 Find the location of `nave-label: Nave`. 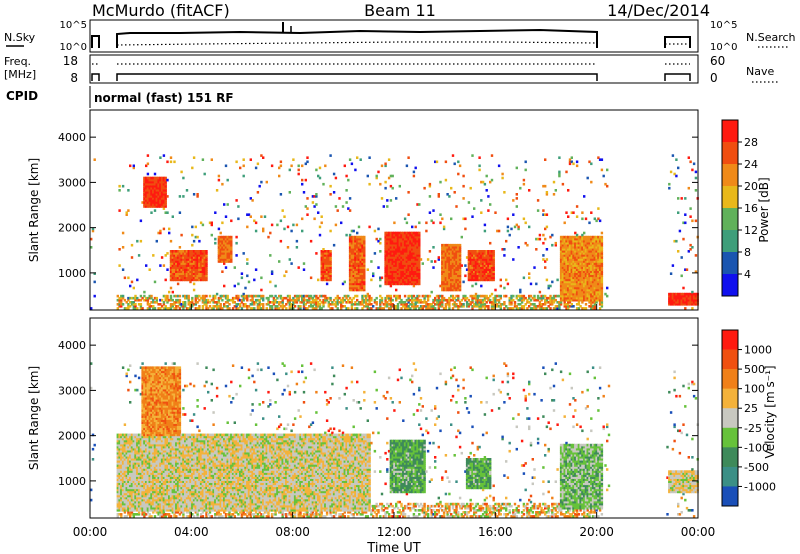

nave-label: Nave is located at coordinates (760, 71).